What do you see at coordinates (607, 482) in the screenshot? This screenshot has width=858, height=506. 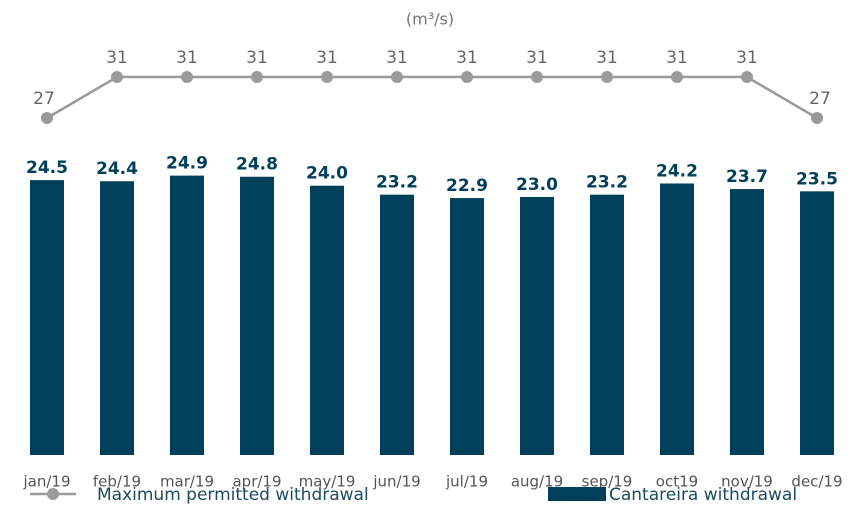 I see `x-tick-label: sep/19` at bounding box center [607, 482].